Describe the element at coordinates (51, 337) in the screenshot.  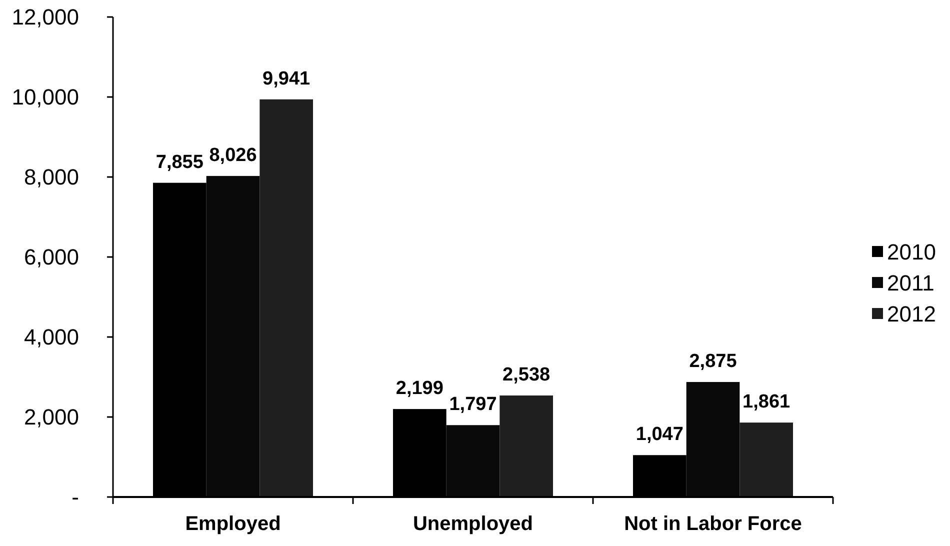
I see `y-tick-label: 4,000` at that location.